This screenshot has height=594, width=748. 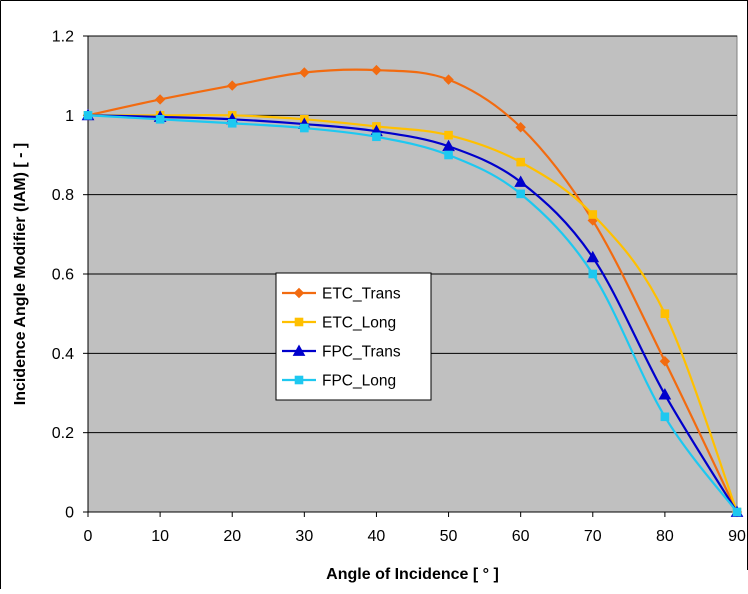 What do you see at coordinates (359, 381) in the screenshot?
I see `legend-label: FPC_Long` at bounding box center [359, 381].